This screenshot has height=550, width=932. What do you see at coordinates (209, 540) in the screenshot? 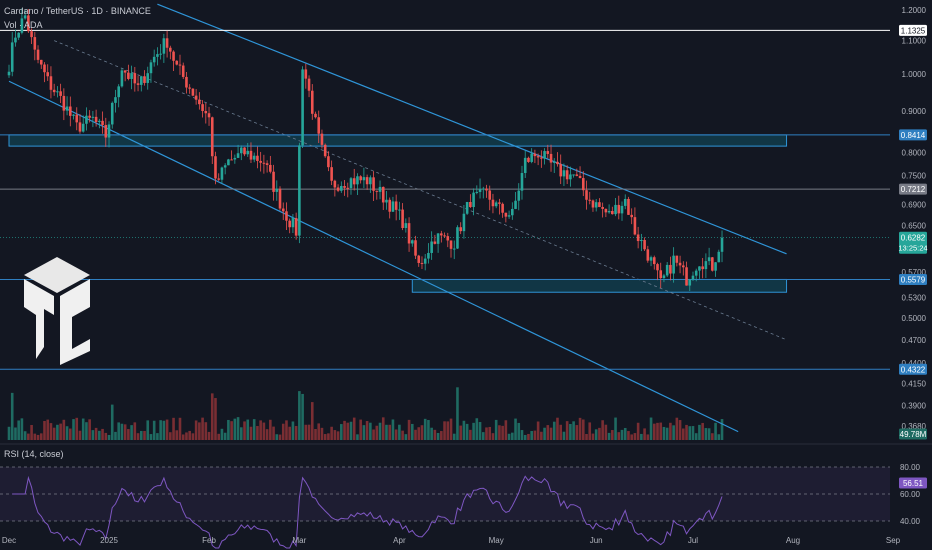
I see `time-tick-label: Feb` at bounding box center [209, 540].